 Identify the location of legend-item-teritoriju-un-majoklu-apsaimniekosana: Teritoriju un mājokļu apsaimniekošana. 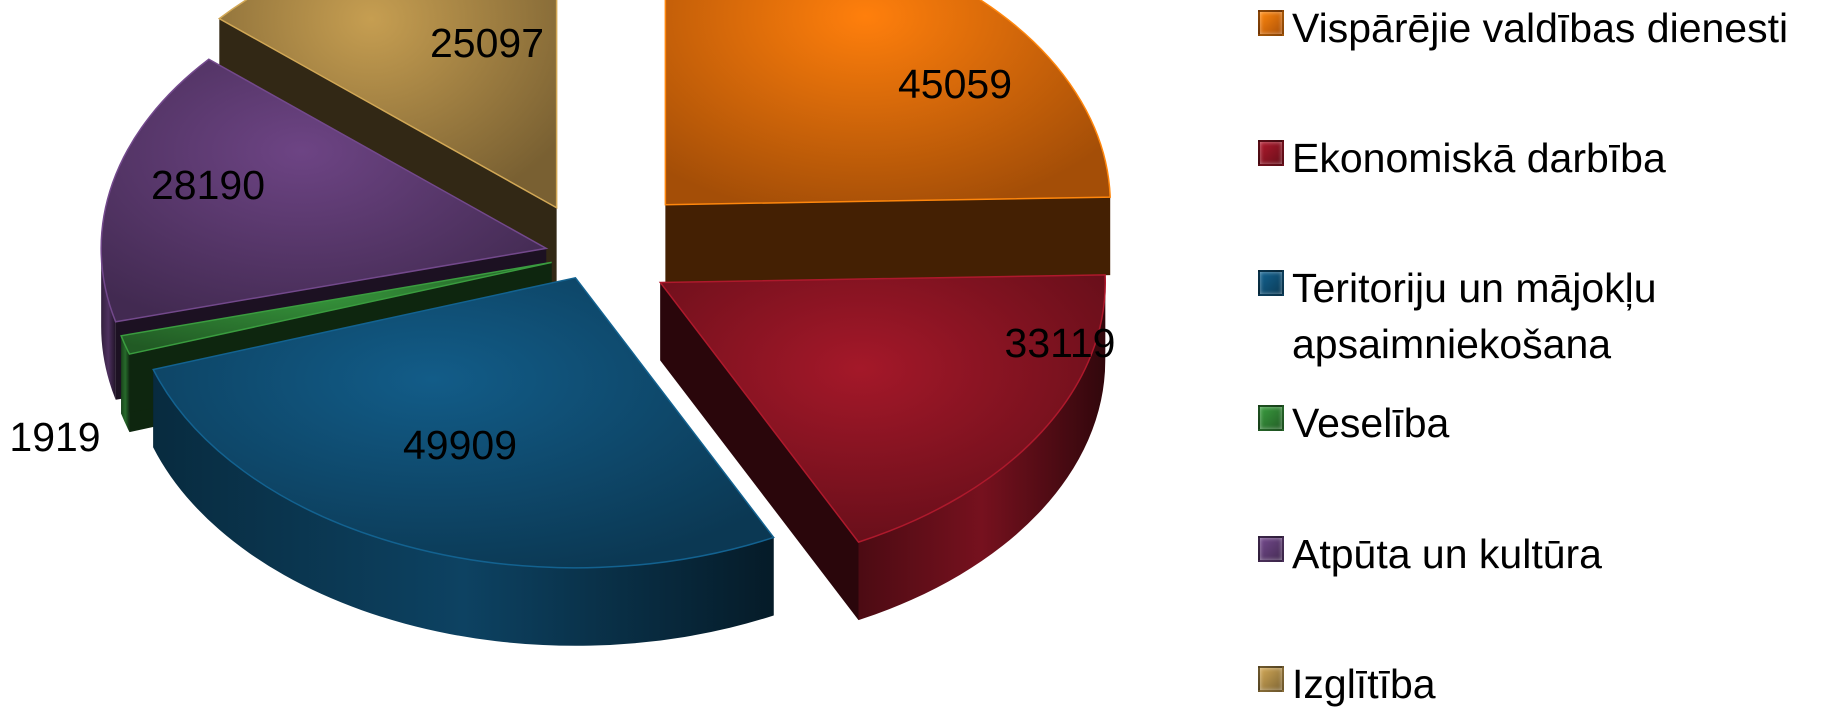
(1485, 316).